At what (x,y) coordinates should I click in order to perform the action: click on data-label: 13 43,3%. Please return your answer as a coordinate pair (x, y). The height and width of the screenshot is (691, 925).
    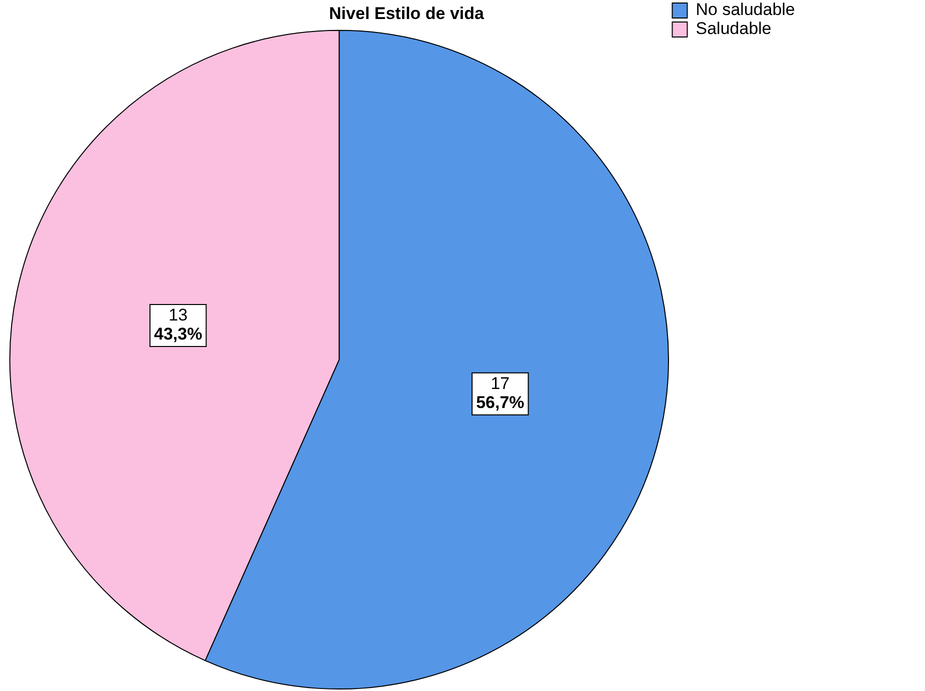
    Looking at the image, I should click on (178, 325).